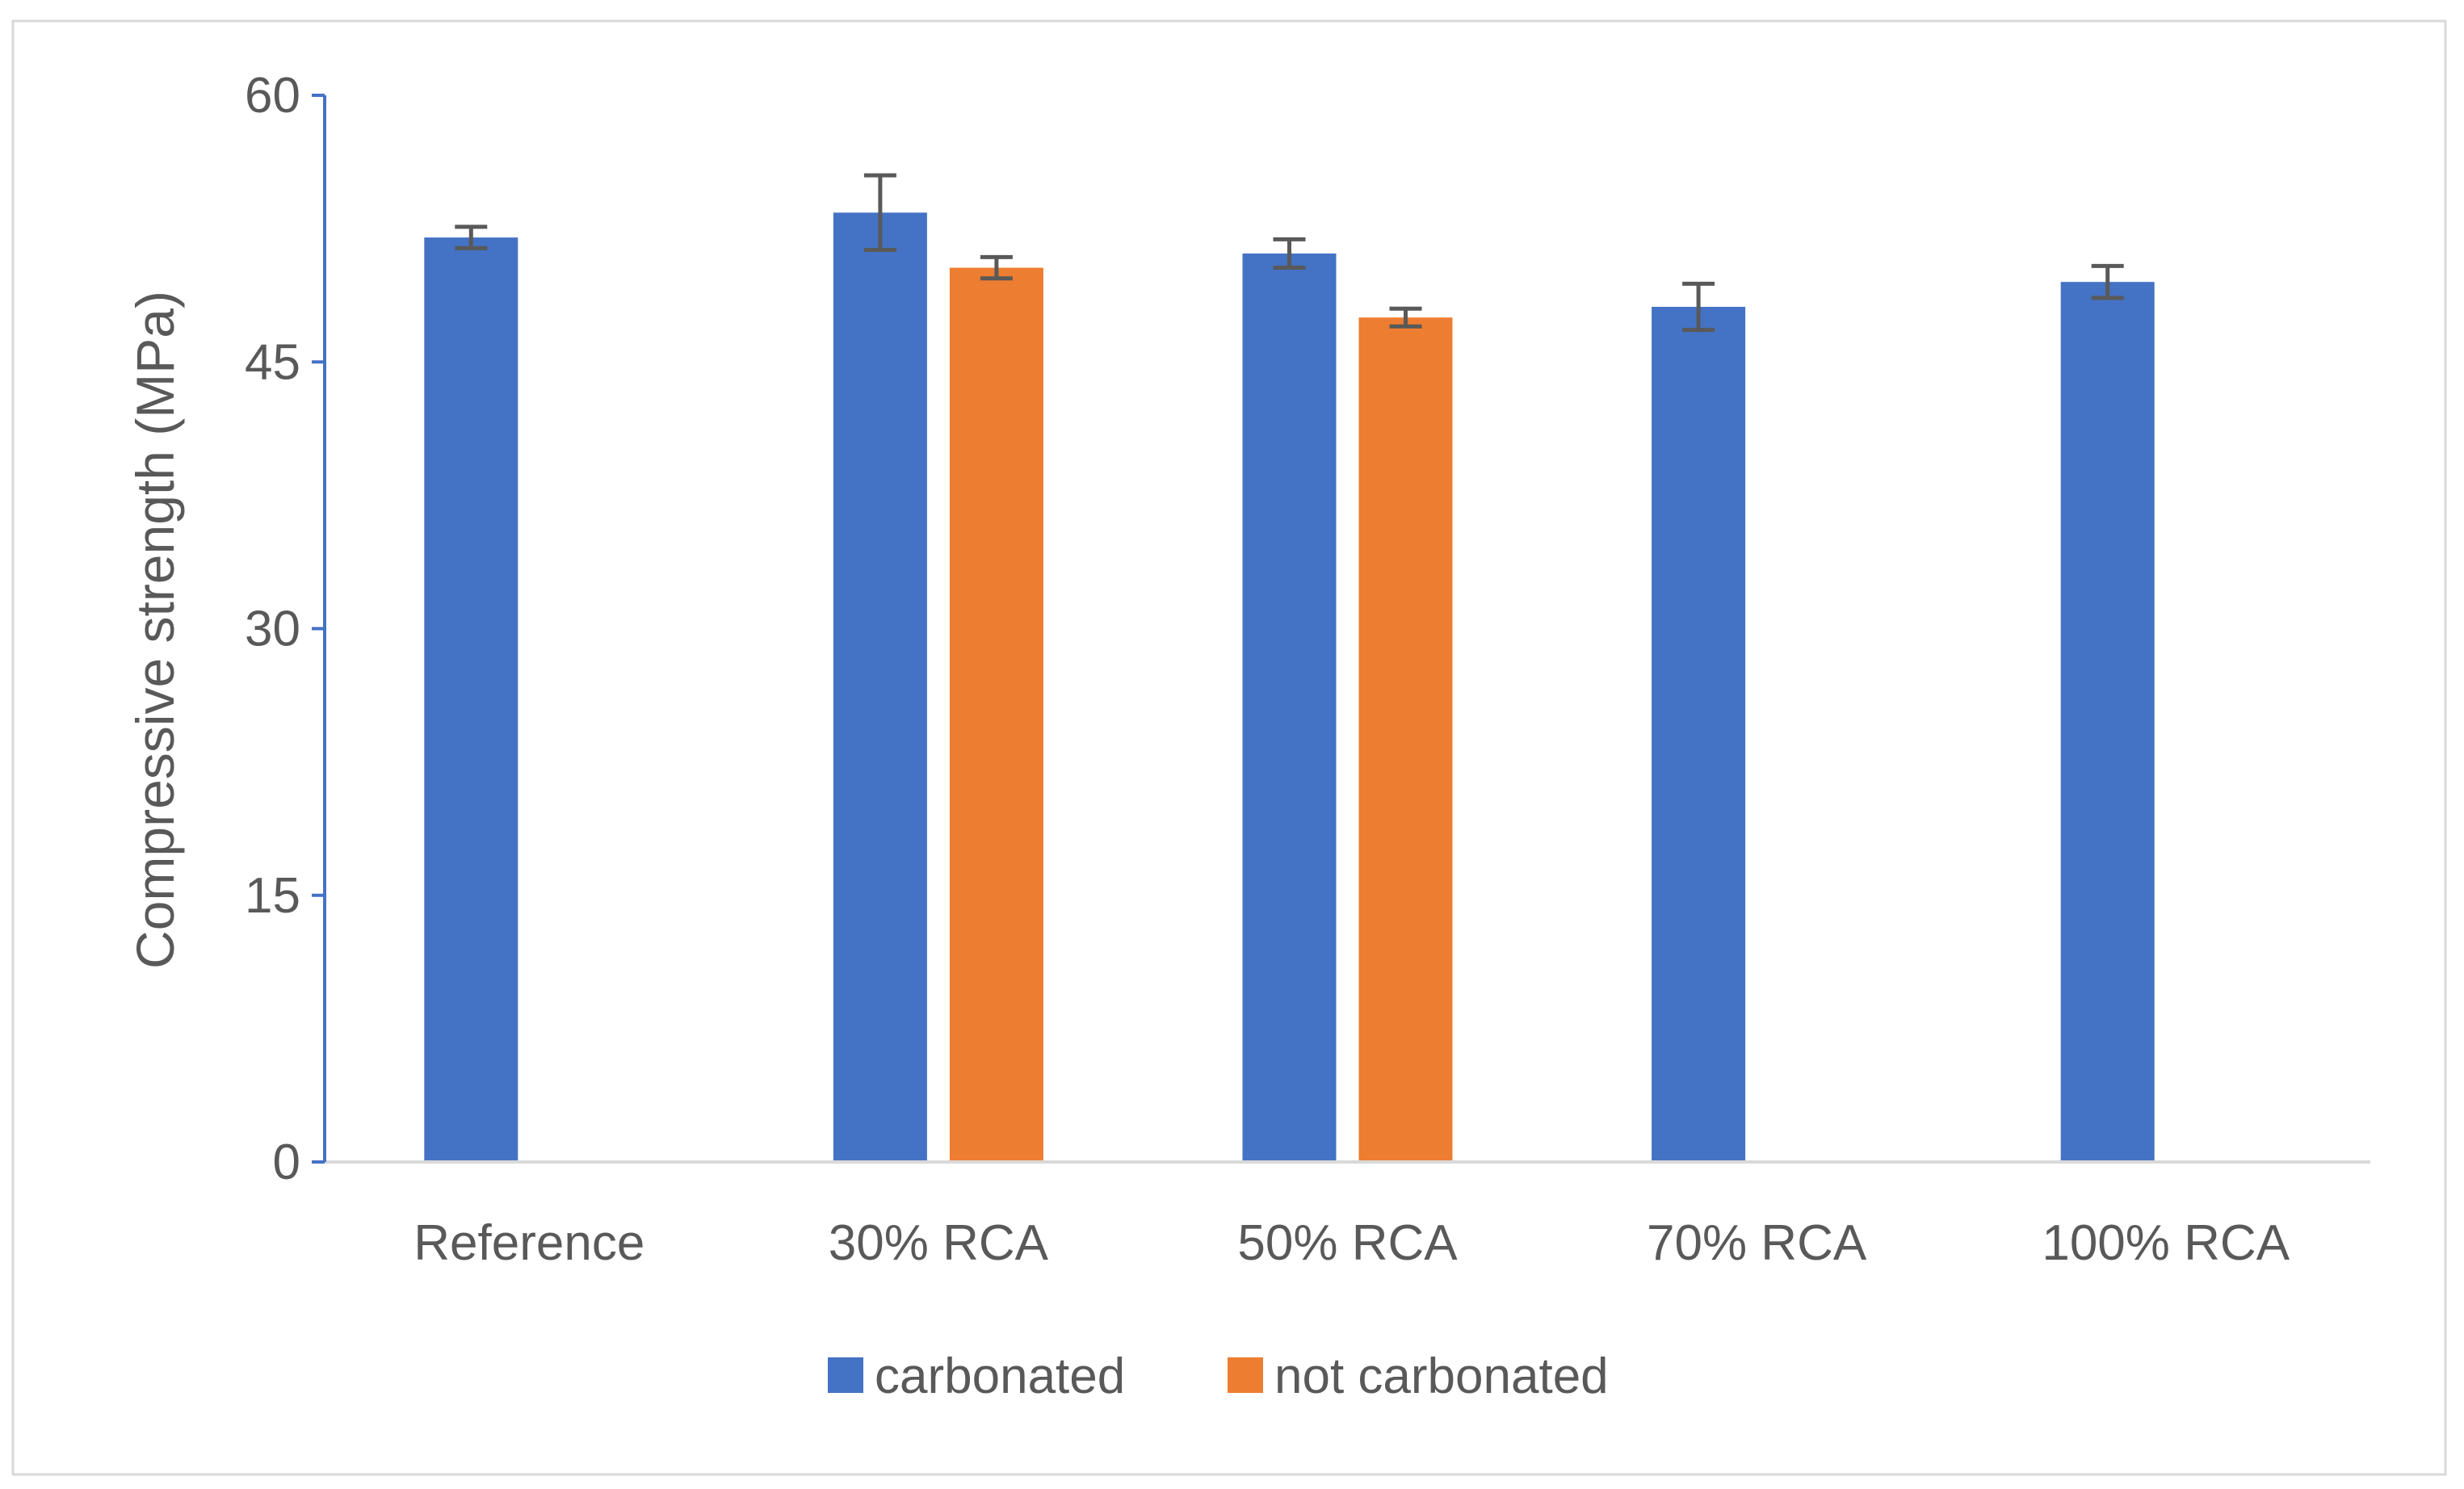  What do you see at coordinates (1245, 1375) in the screenshot?
I see `legend-swatch-not-carbonated` at bounding box center [1245, 1375].